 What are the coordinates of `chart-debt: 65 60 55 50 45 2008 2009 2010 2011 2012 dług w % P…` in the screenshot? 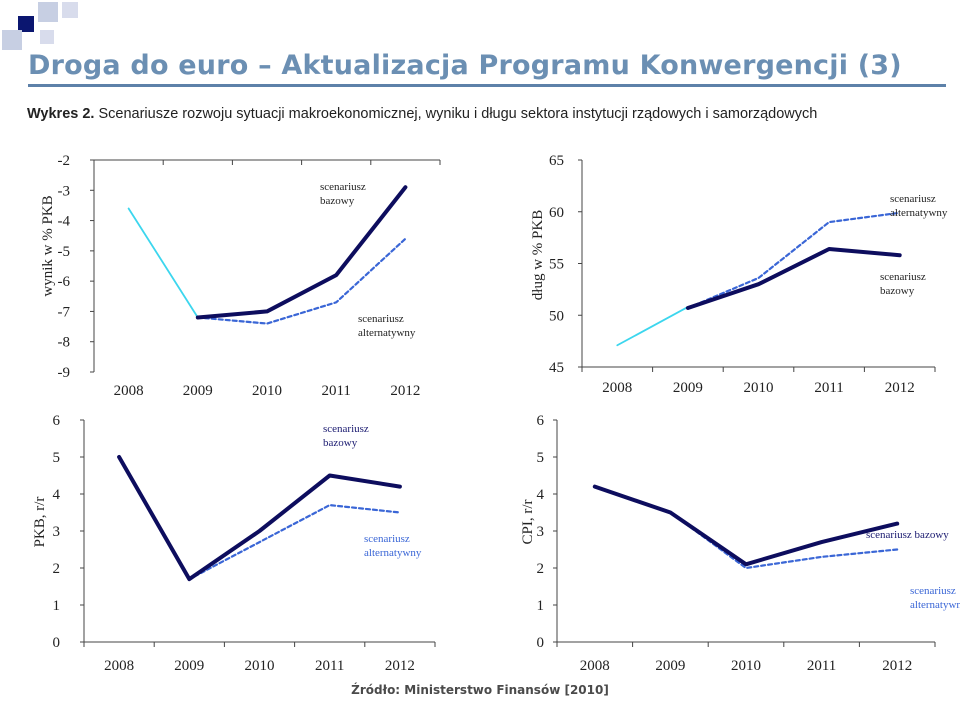 It's located at (739, 274).